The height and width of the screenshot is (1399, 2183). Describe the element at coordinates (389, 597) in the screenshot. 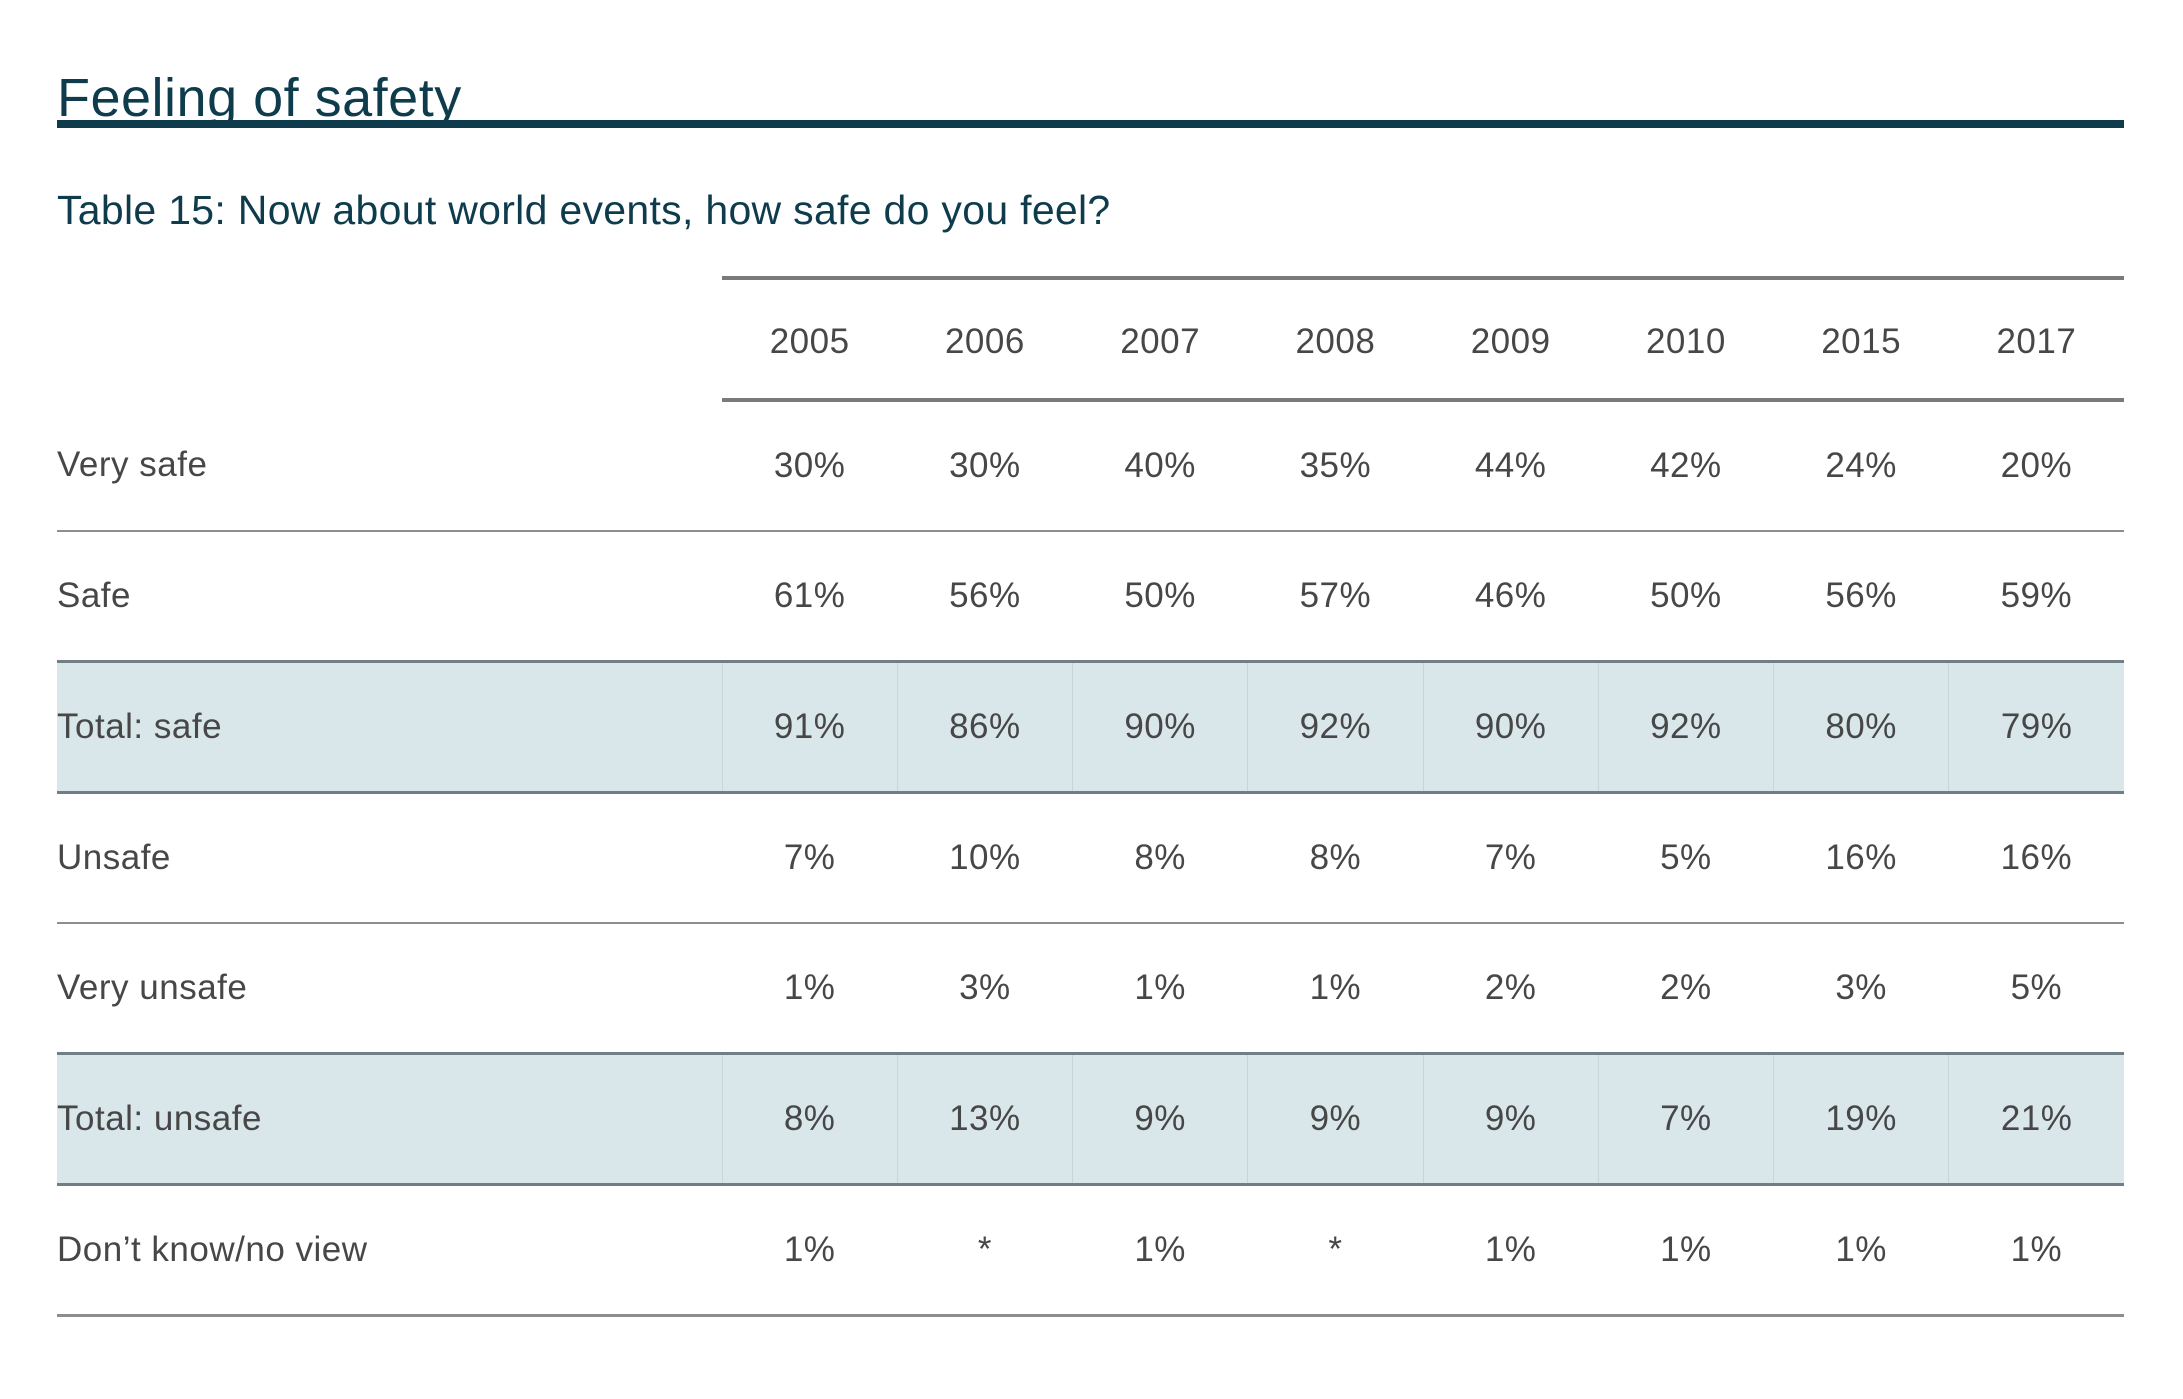

I see `row-label: Safe` at that location.